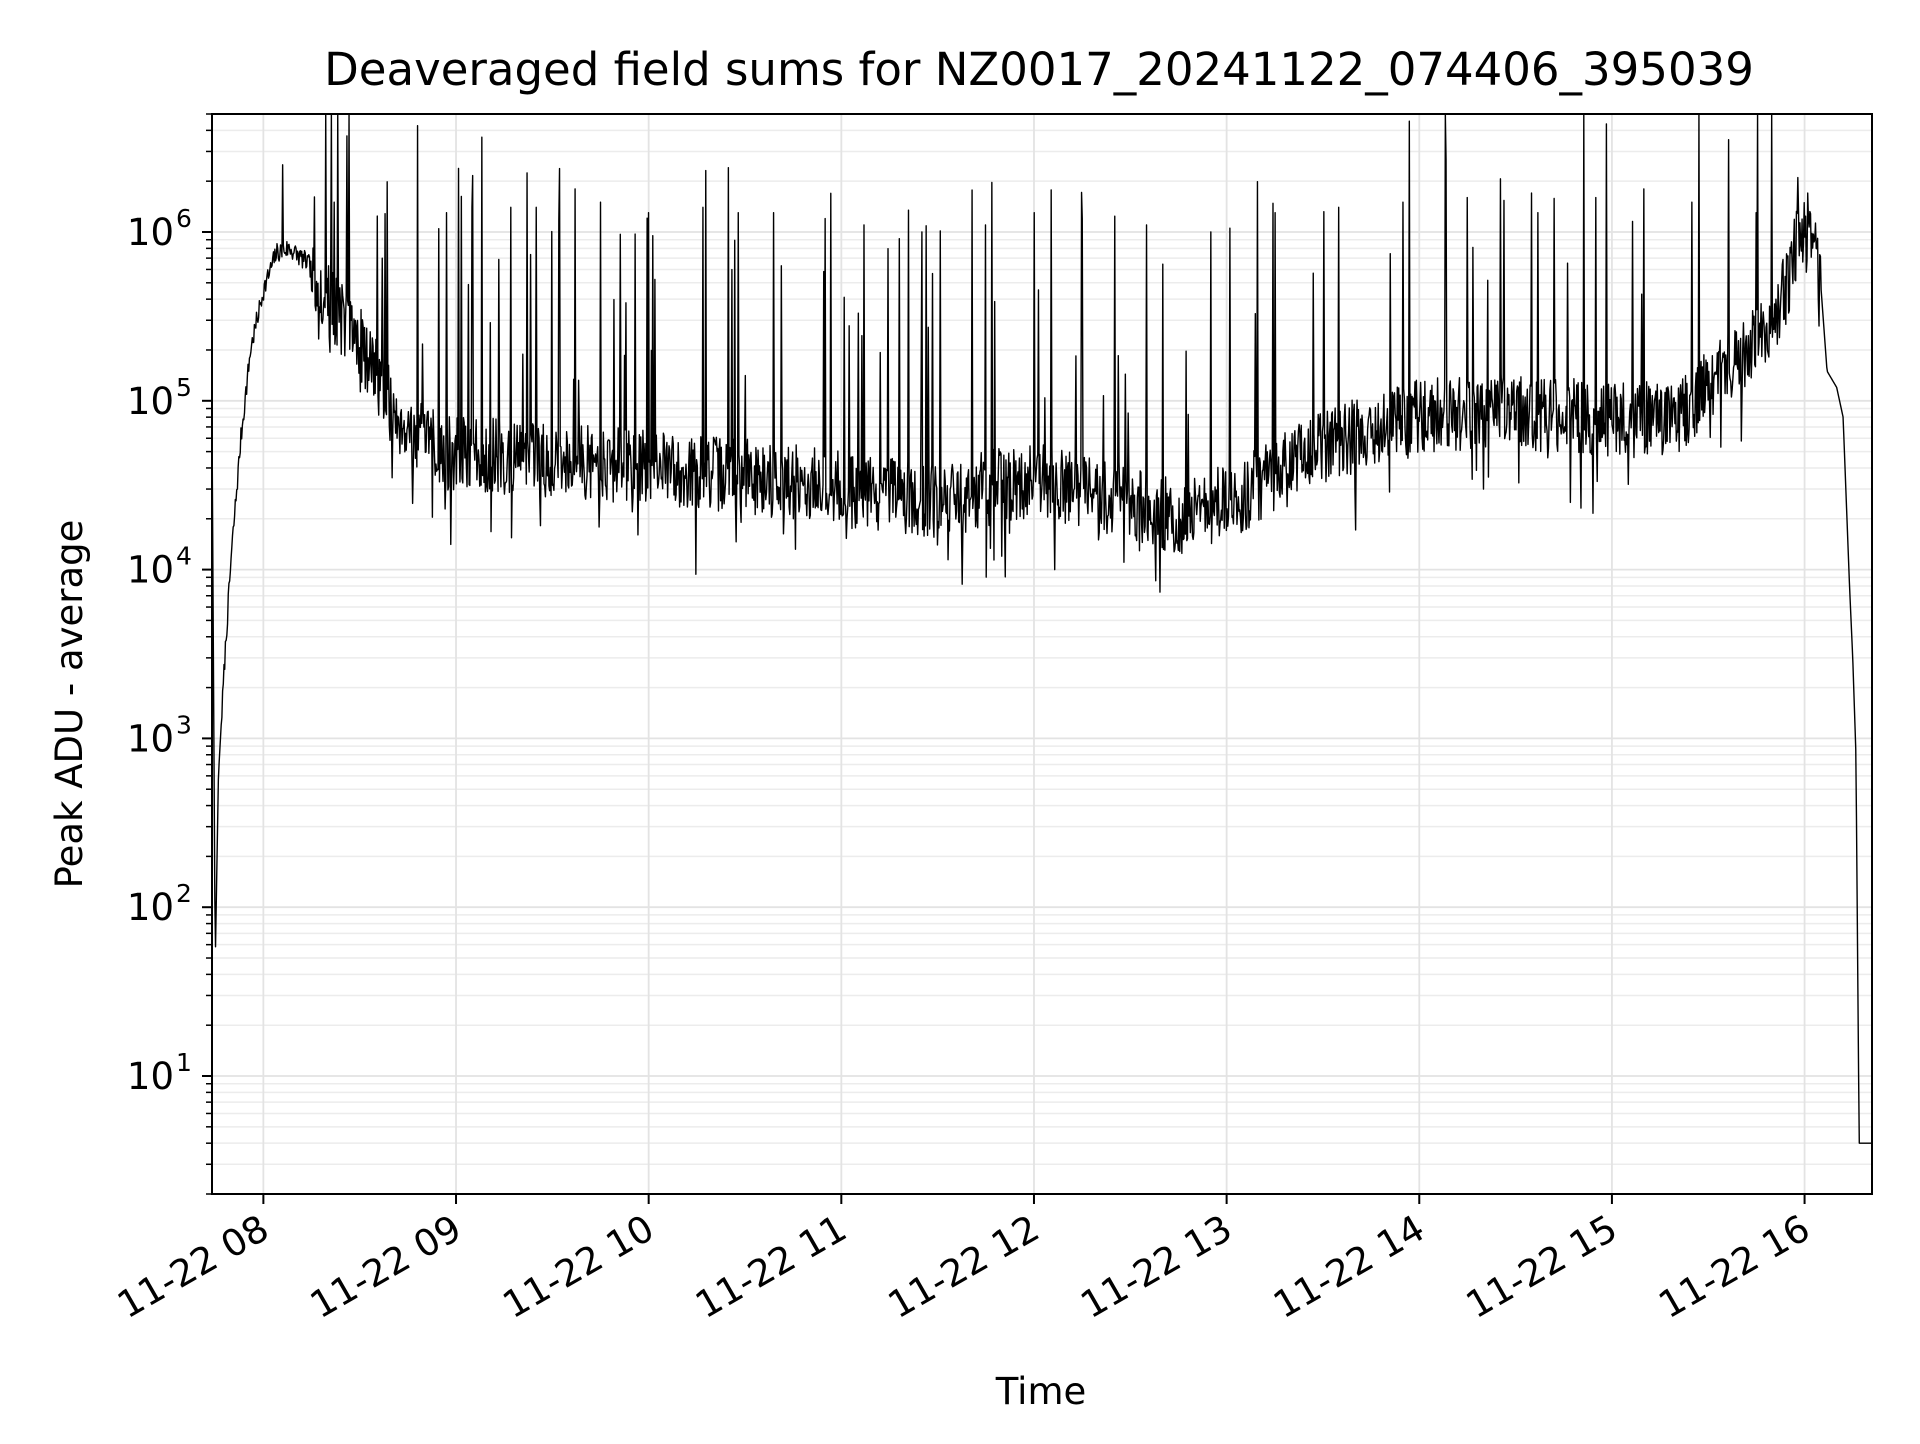 This screenshot has height=1444, width=1920. I want to click on y-tick-exponent: 1, so click(184, 1062).